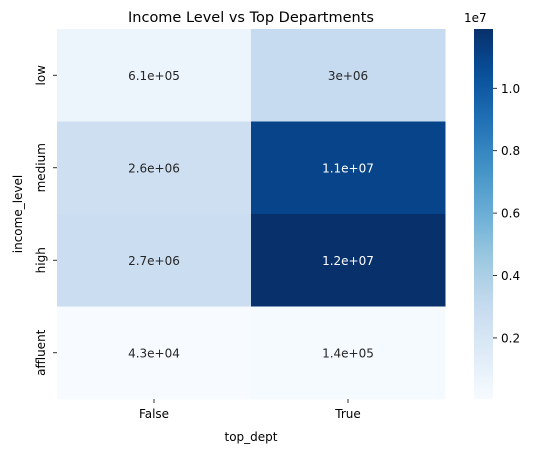 Image resolution: width=535 pixels, height=453 pixels. What do you see at coordinates (510, 151) in the screenshot?
I see `colorbar-tick-label: 0.8` at bounding box center [510, 151].